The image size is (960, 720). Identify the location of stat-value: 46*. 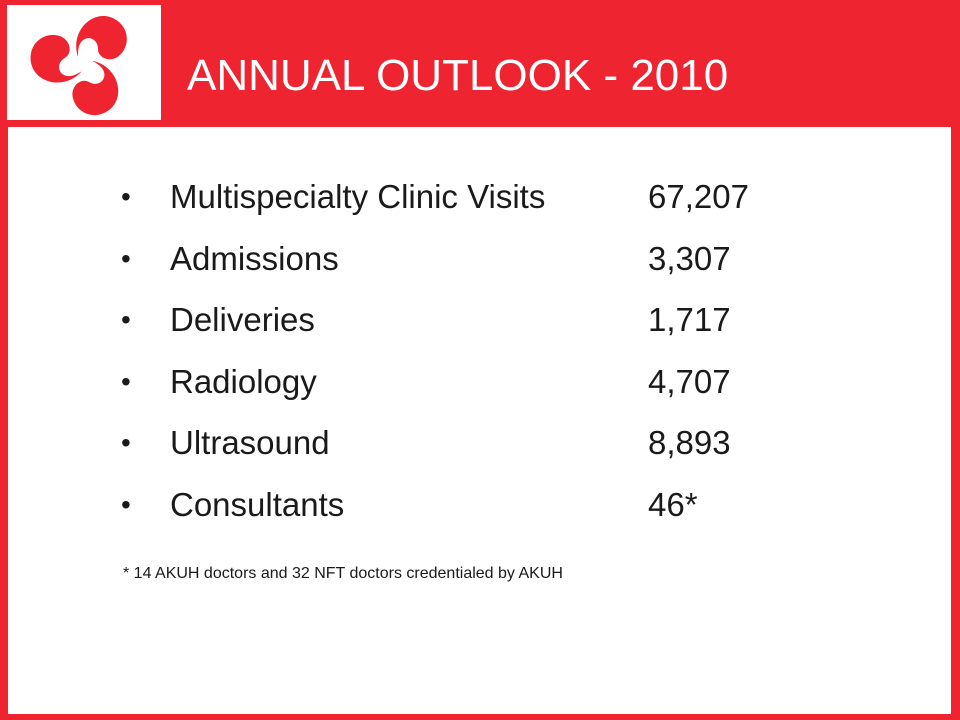
(673, 504).